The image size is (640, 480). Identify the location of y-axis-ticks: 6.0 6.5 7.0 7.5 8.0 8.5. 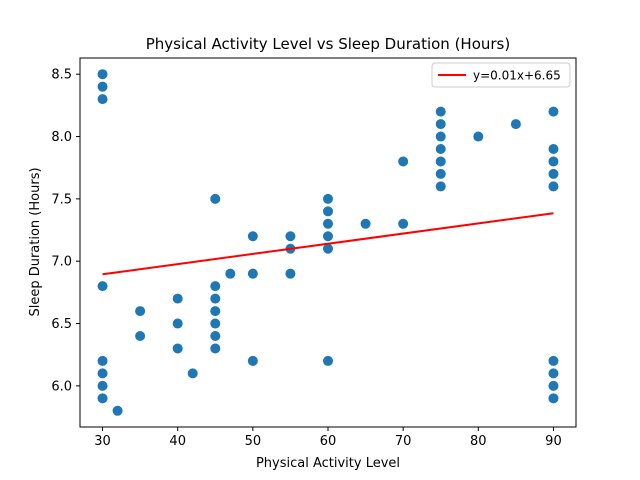
(65, 231).